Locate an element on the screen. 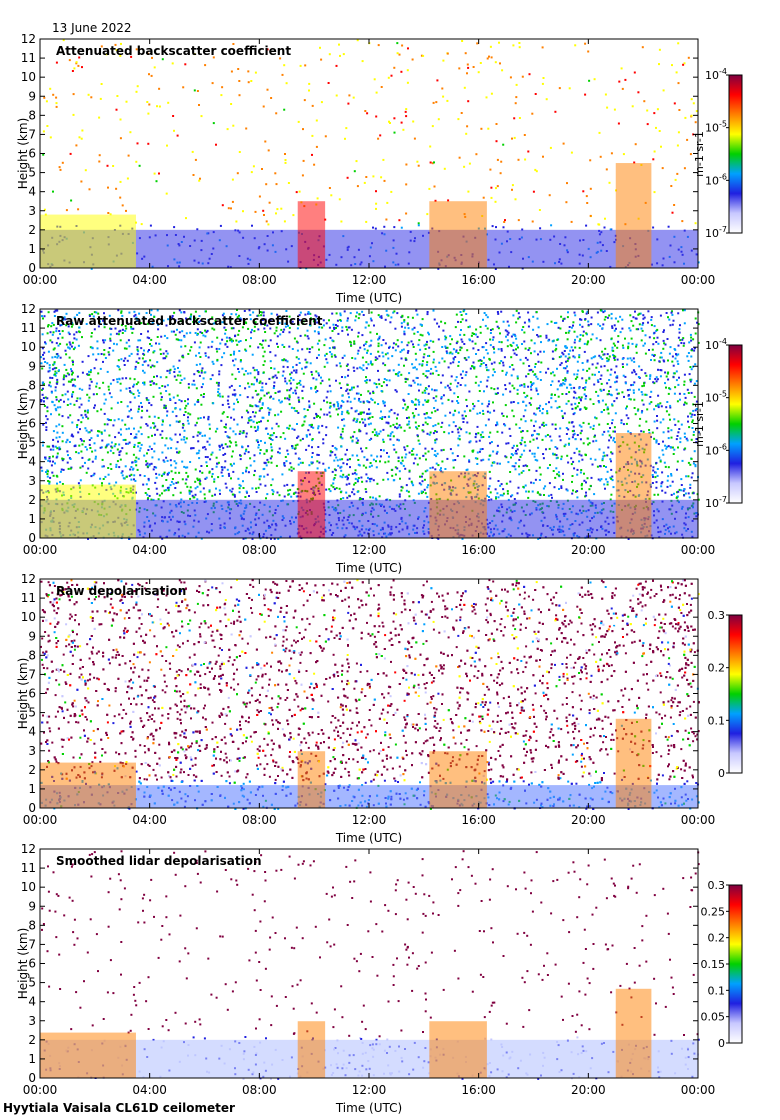  colorbar-tick-label: 10⁻⁴ is located at coordinates (716, 74).